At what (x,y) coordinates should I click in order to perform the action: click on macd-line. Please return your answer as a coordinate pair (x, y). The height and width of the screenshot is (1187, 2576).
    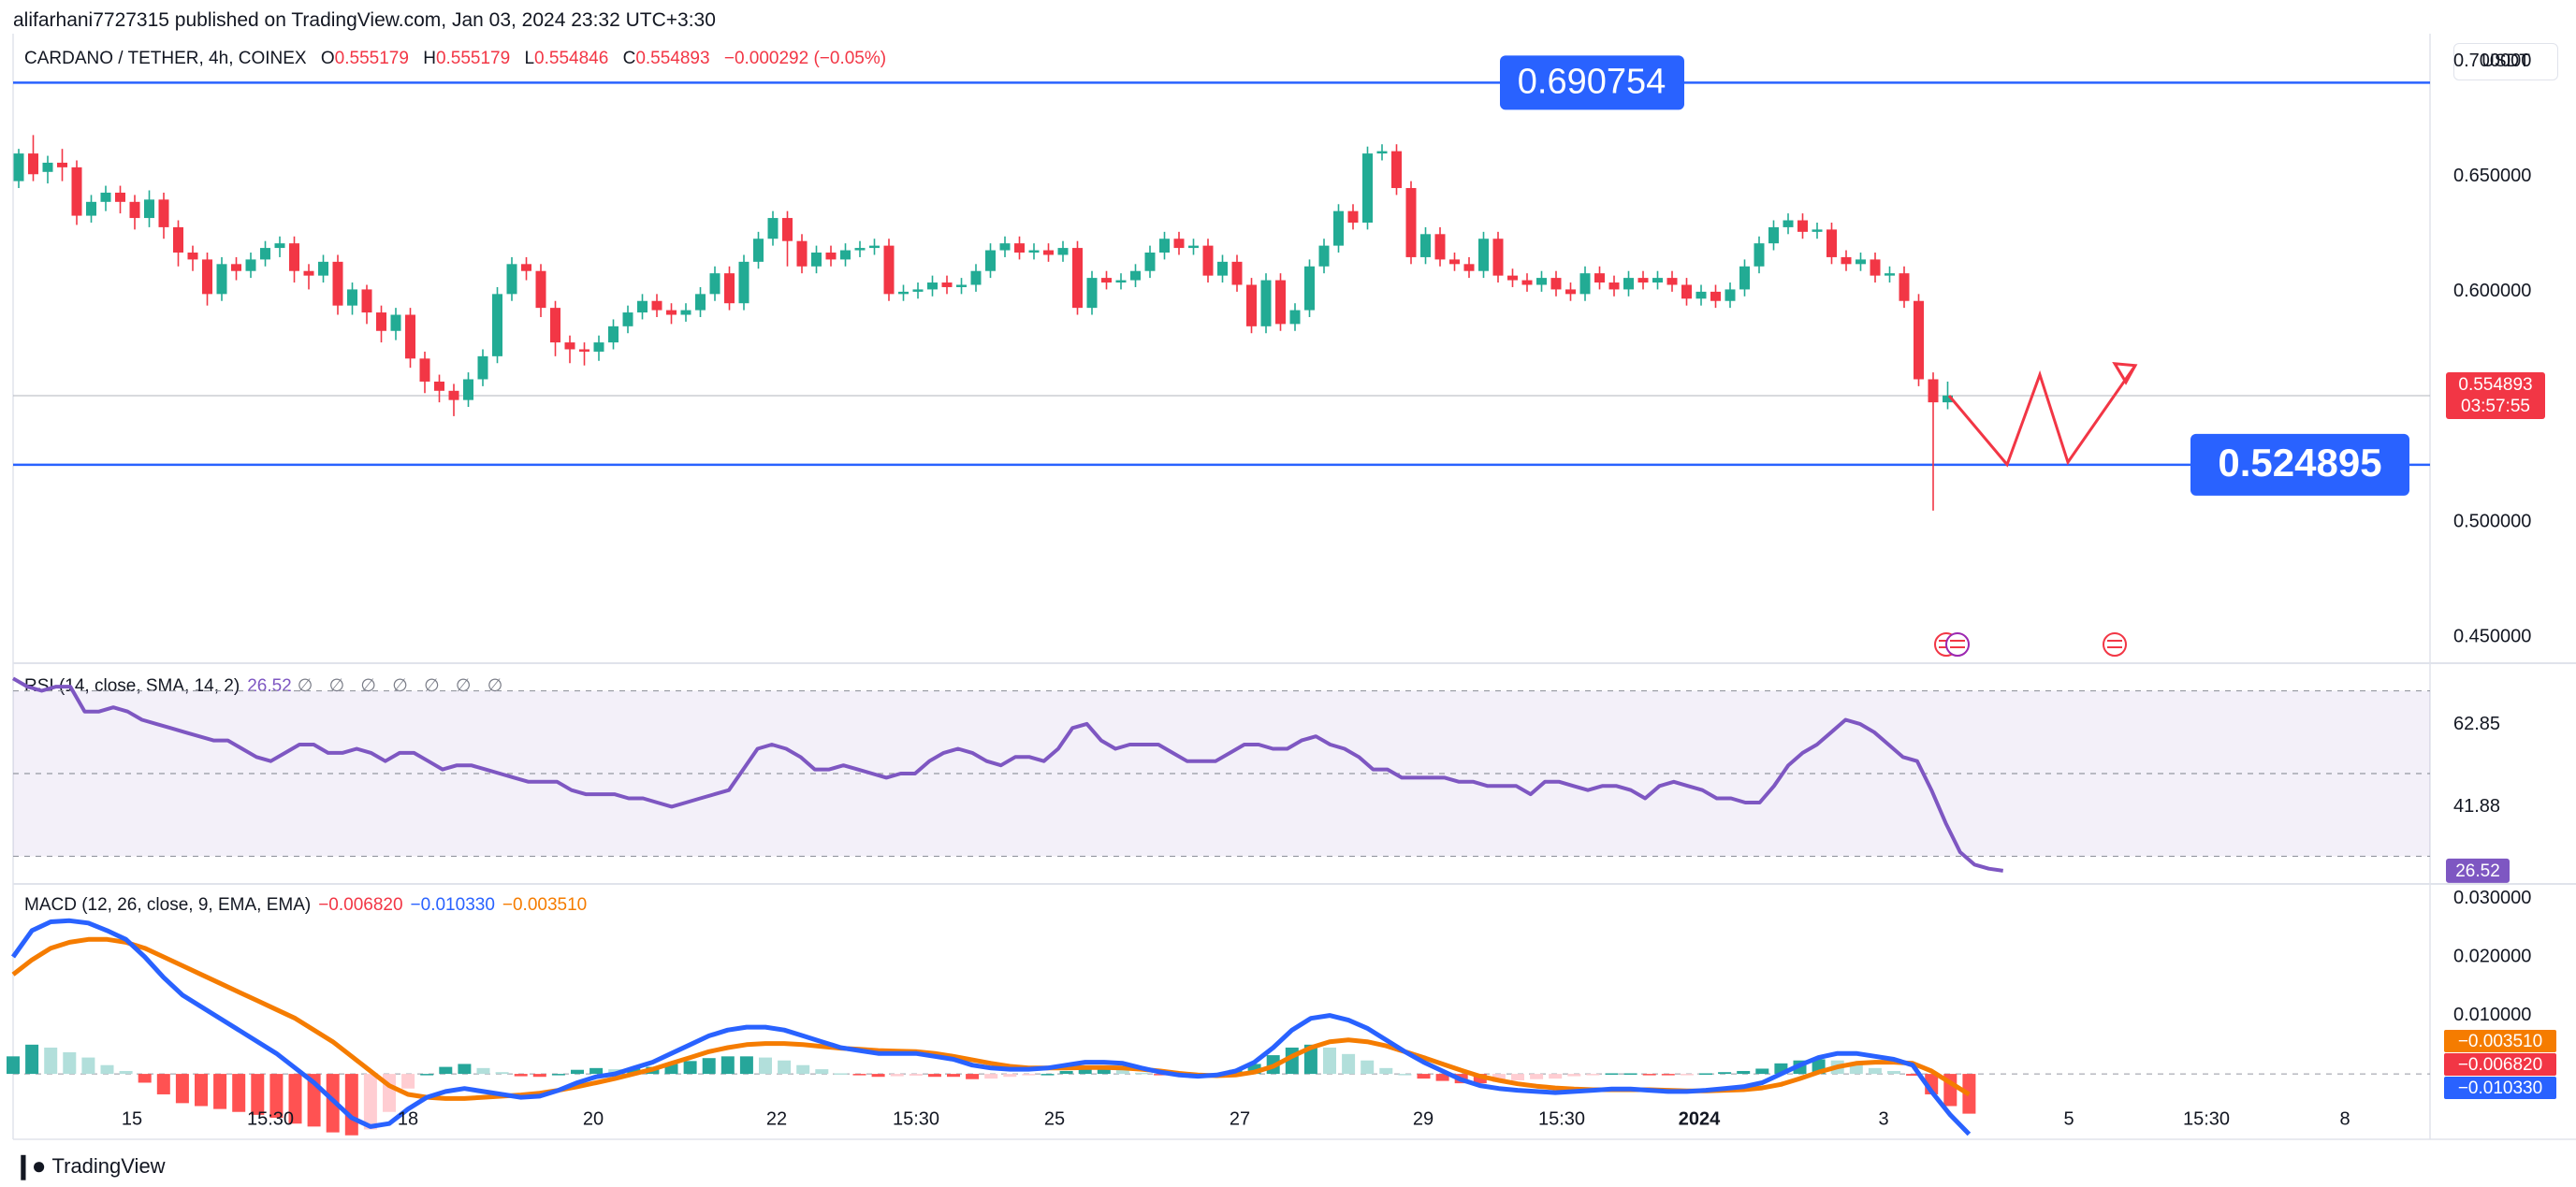
    Looking at the image, I should click on (991, 1027).